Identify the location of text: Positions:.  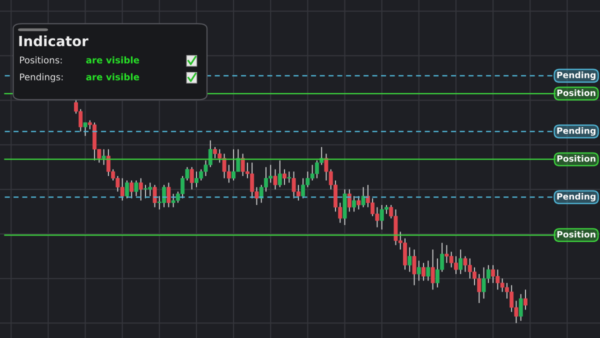
(41, 60).